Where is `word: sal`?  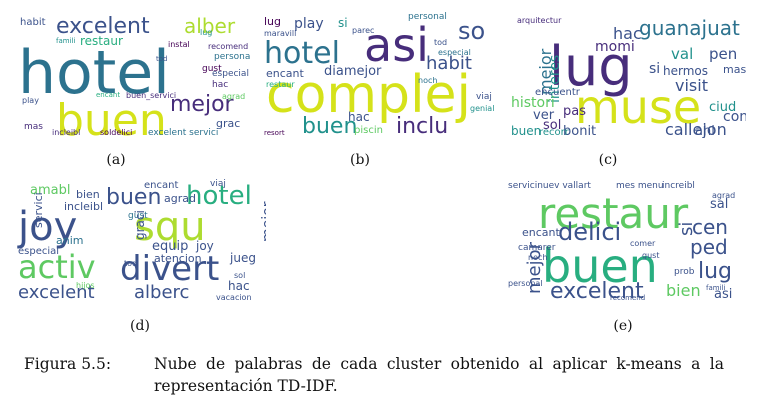
word: sal is located at coordinates (719, 204).